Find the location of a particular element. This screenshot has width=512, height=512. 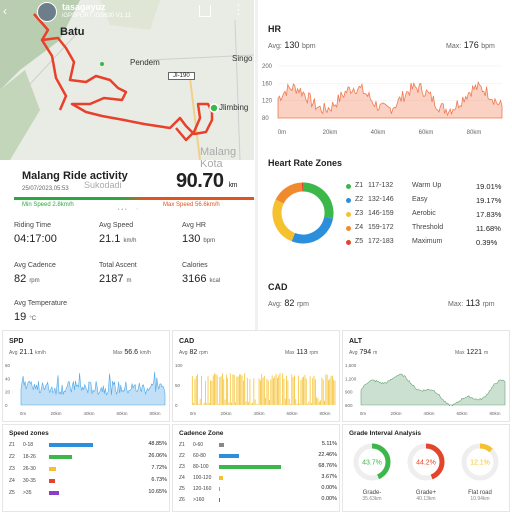

zone-range: 30-35 is located at coordinates (29, 481).